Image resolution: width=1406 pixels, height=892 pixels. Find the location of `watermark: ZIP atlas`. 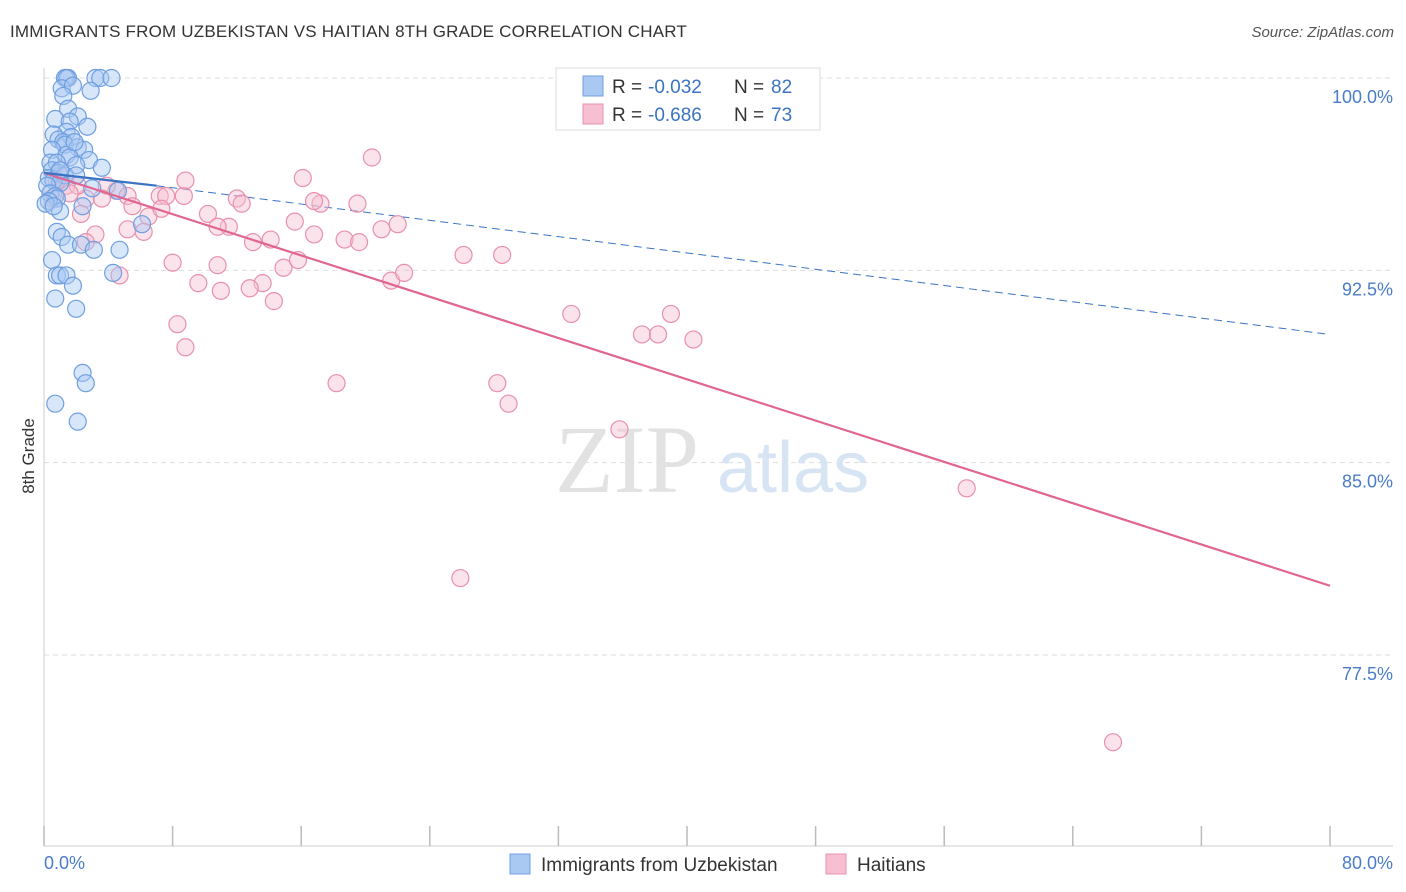

watermark: ZIP atlas is located at coordinates (712, 459).